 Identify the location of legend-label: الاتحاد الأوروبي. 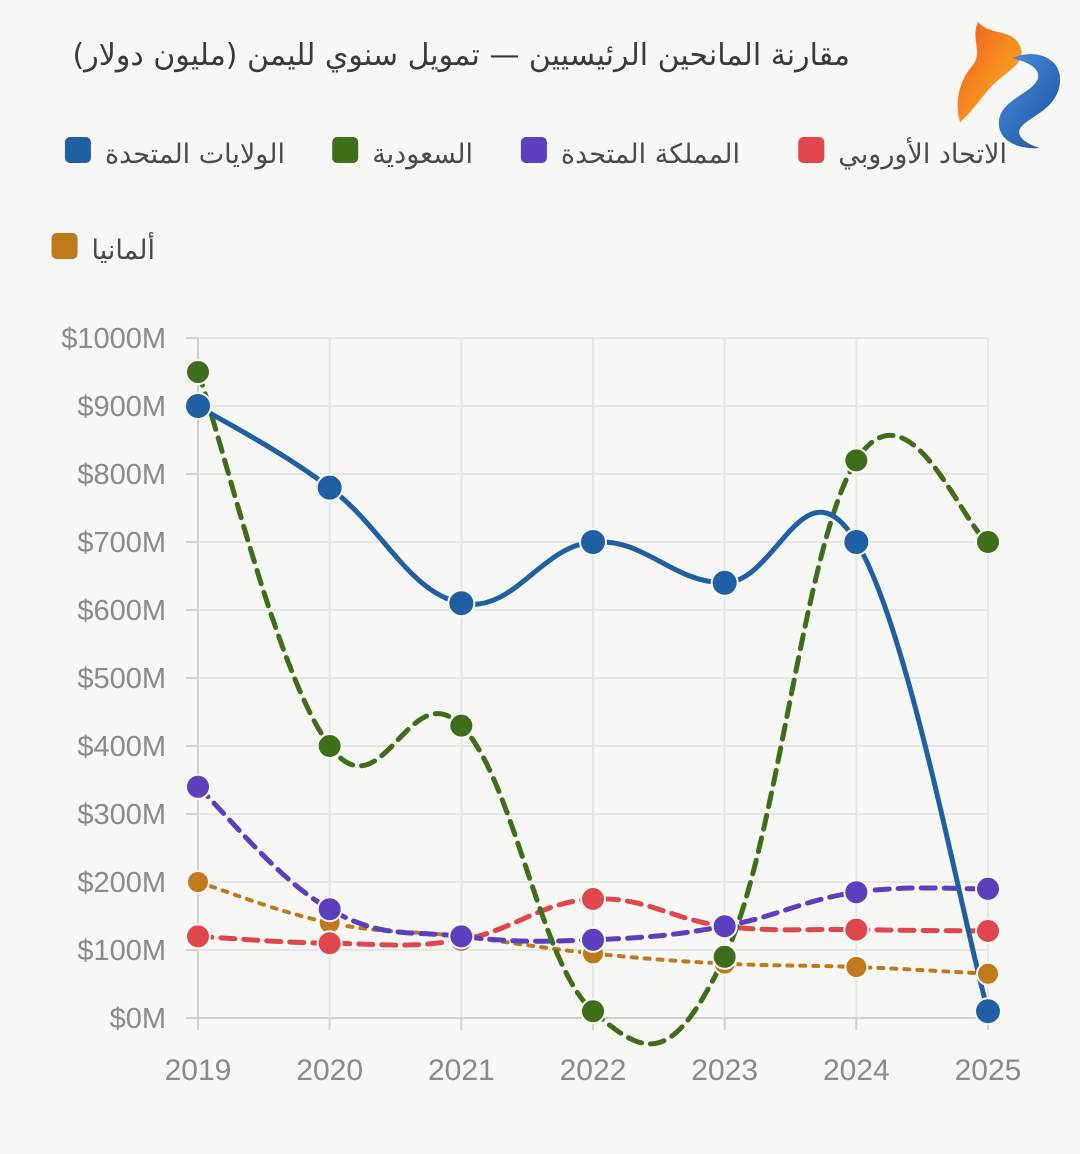
(922, 153).